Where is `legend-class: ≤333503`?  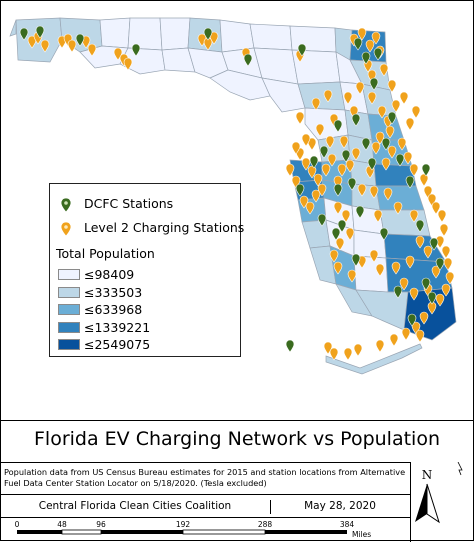 legend-class: ≤333503 is located at coordinates (100, 292).